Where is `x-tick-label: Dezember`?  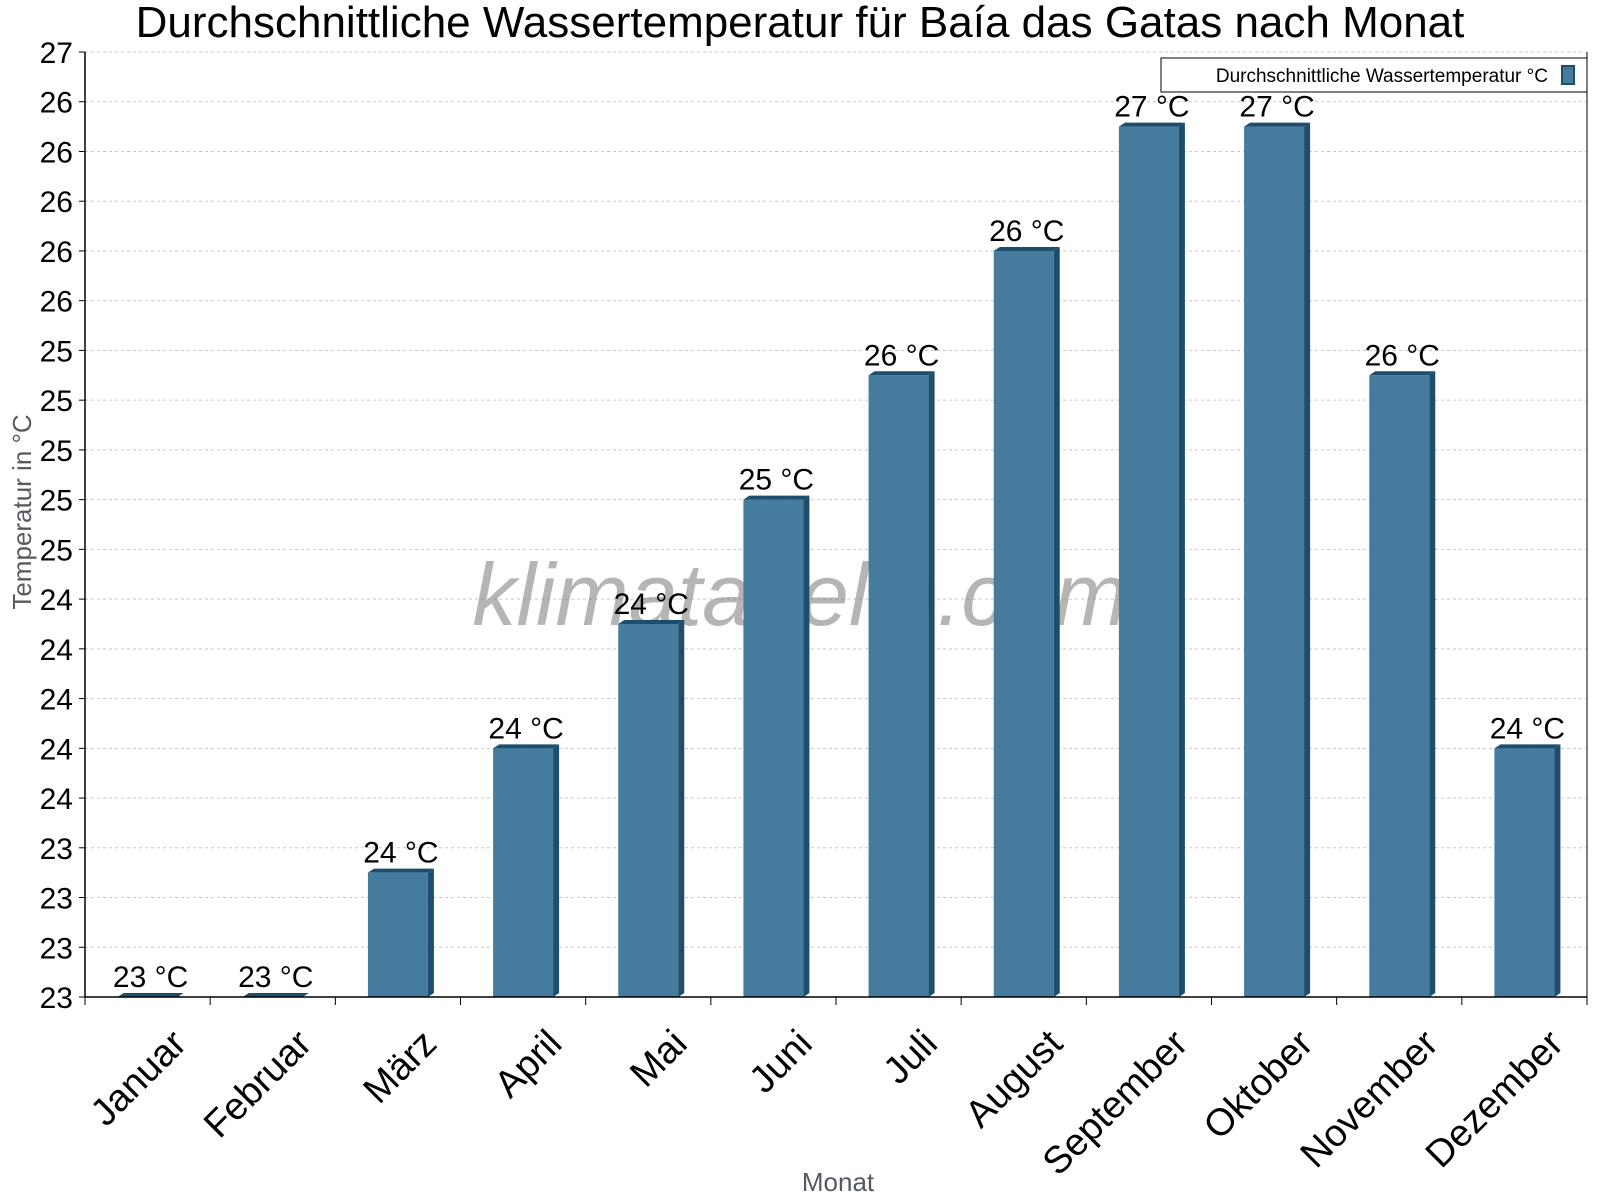
x-tick-label: Dezember is located at coordinates (1495, 1099).